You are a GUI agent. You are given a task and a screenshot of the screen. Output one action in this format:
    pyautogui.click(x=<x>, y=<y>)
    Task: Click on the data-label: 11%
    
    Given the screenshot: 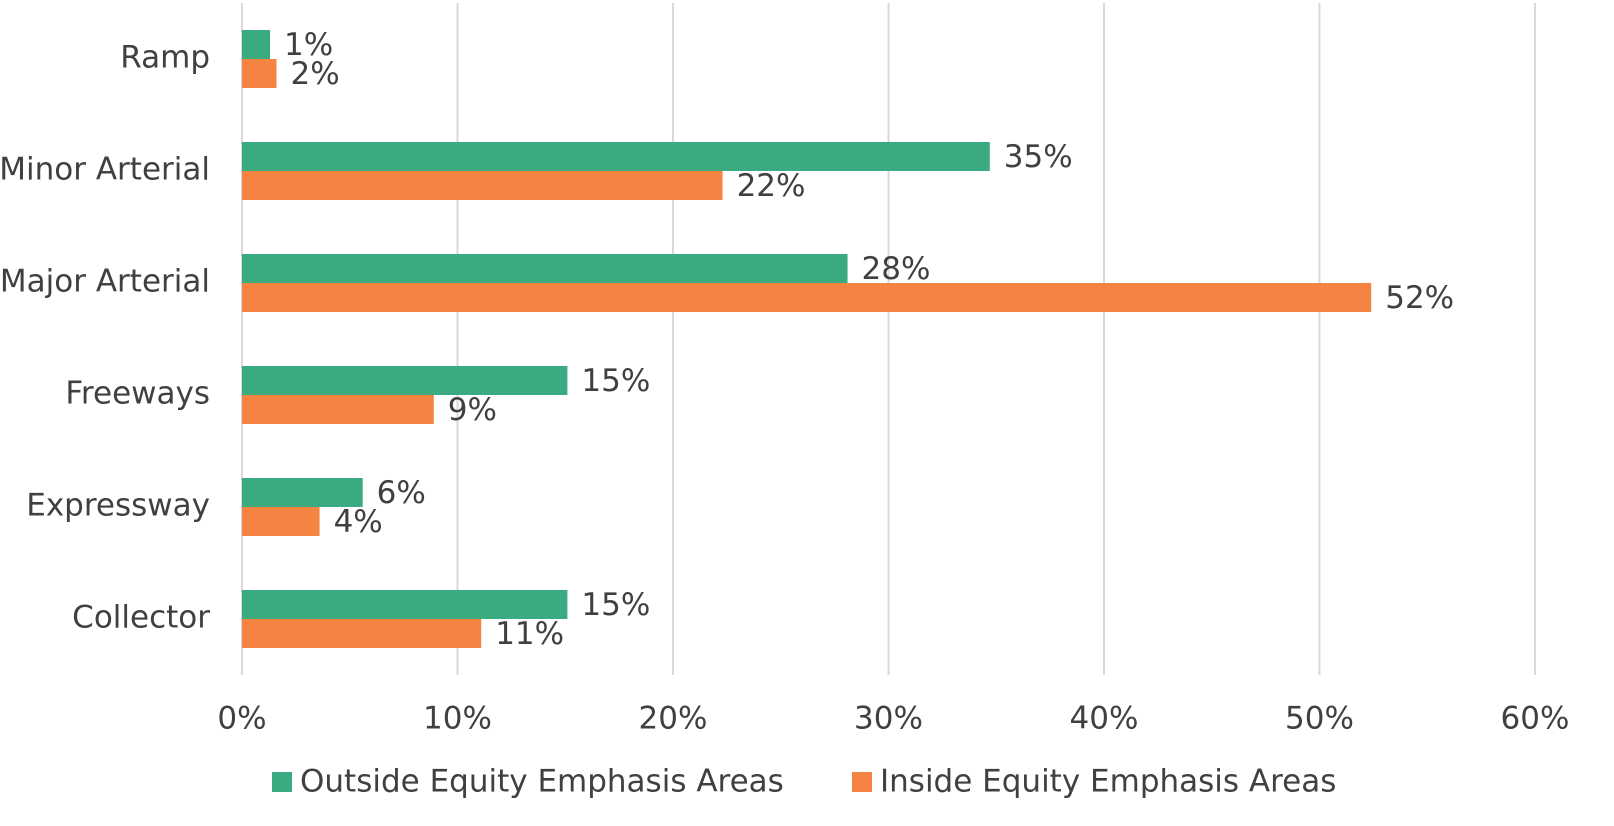 What is the action you would take?
    pyautogui.click(x=529, y=634)
    